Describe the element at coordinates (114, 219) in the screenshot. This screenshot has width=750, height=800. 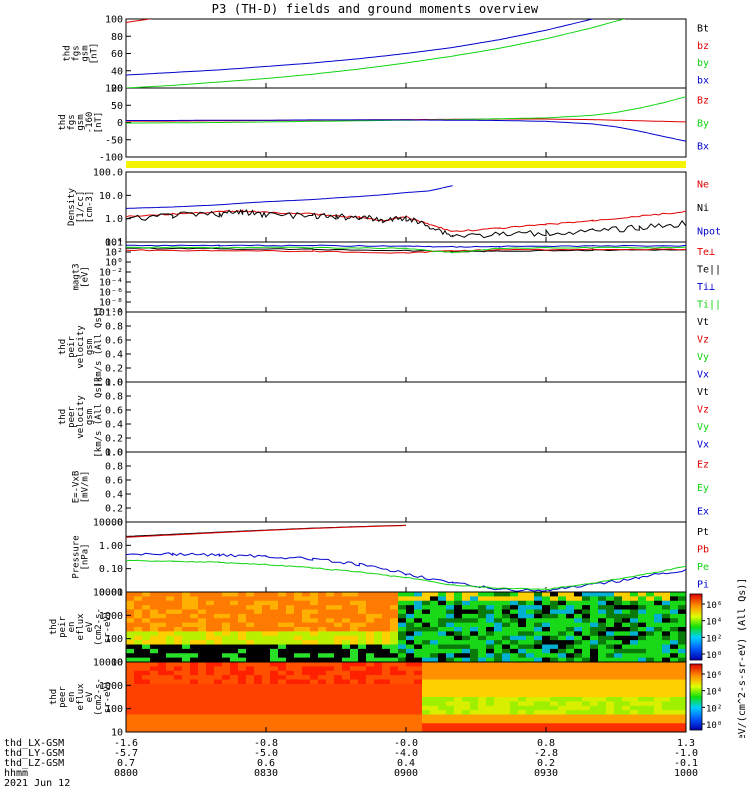
I see `ytick-label-density: 1.0` at that location.